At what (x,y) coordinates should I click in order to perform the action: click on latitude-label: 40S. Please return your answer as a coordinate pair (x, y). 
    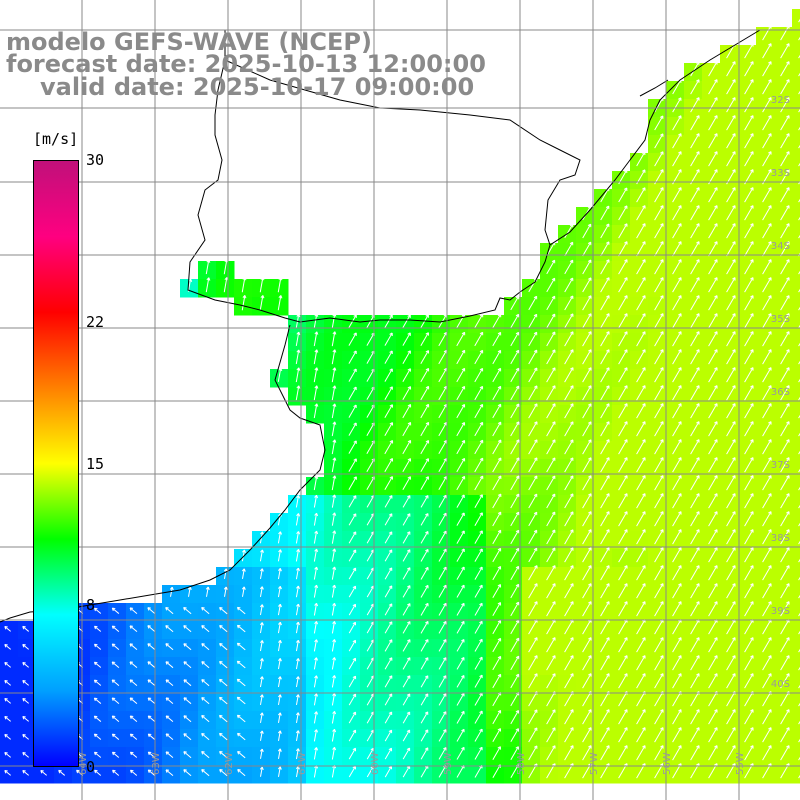
    Looking at the image, I should click on (780, 684).